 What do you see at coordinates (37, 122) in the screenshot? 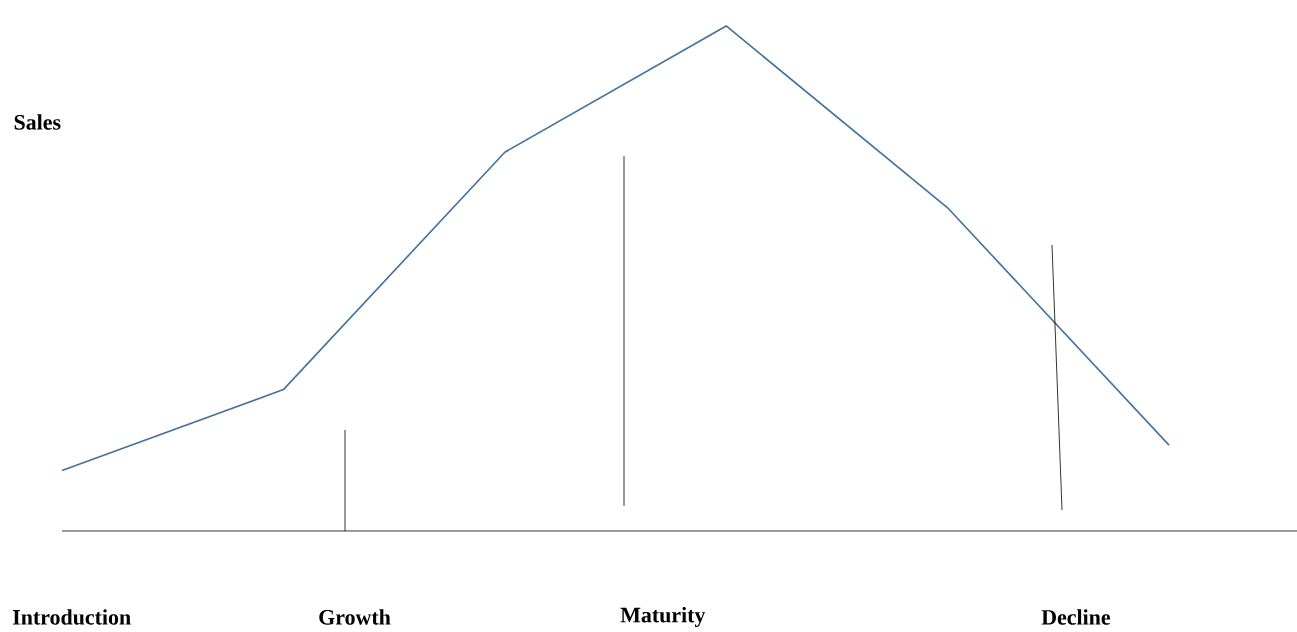
I see `y-axis-title: Sales` at bounding box center [37, 122].